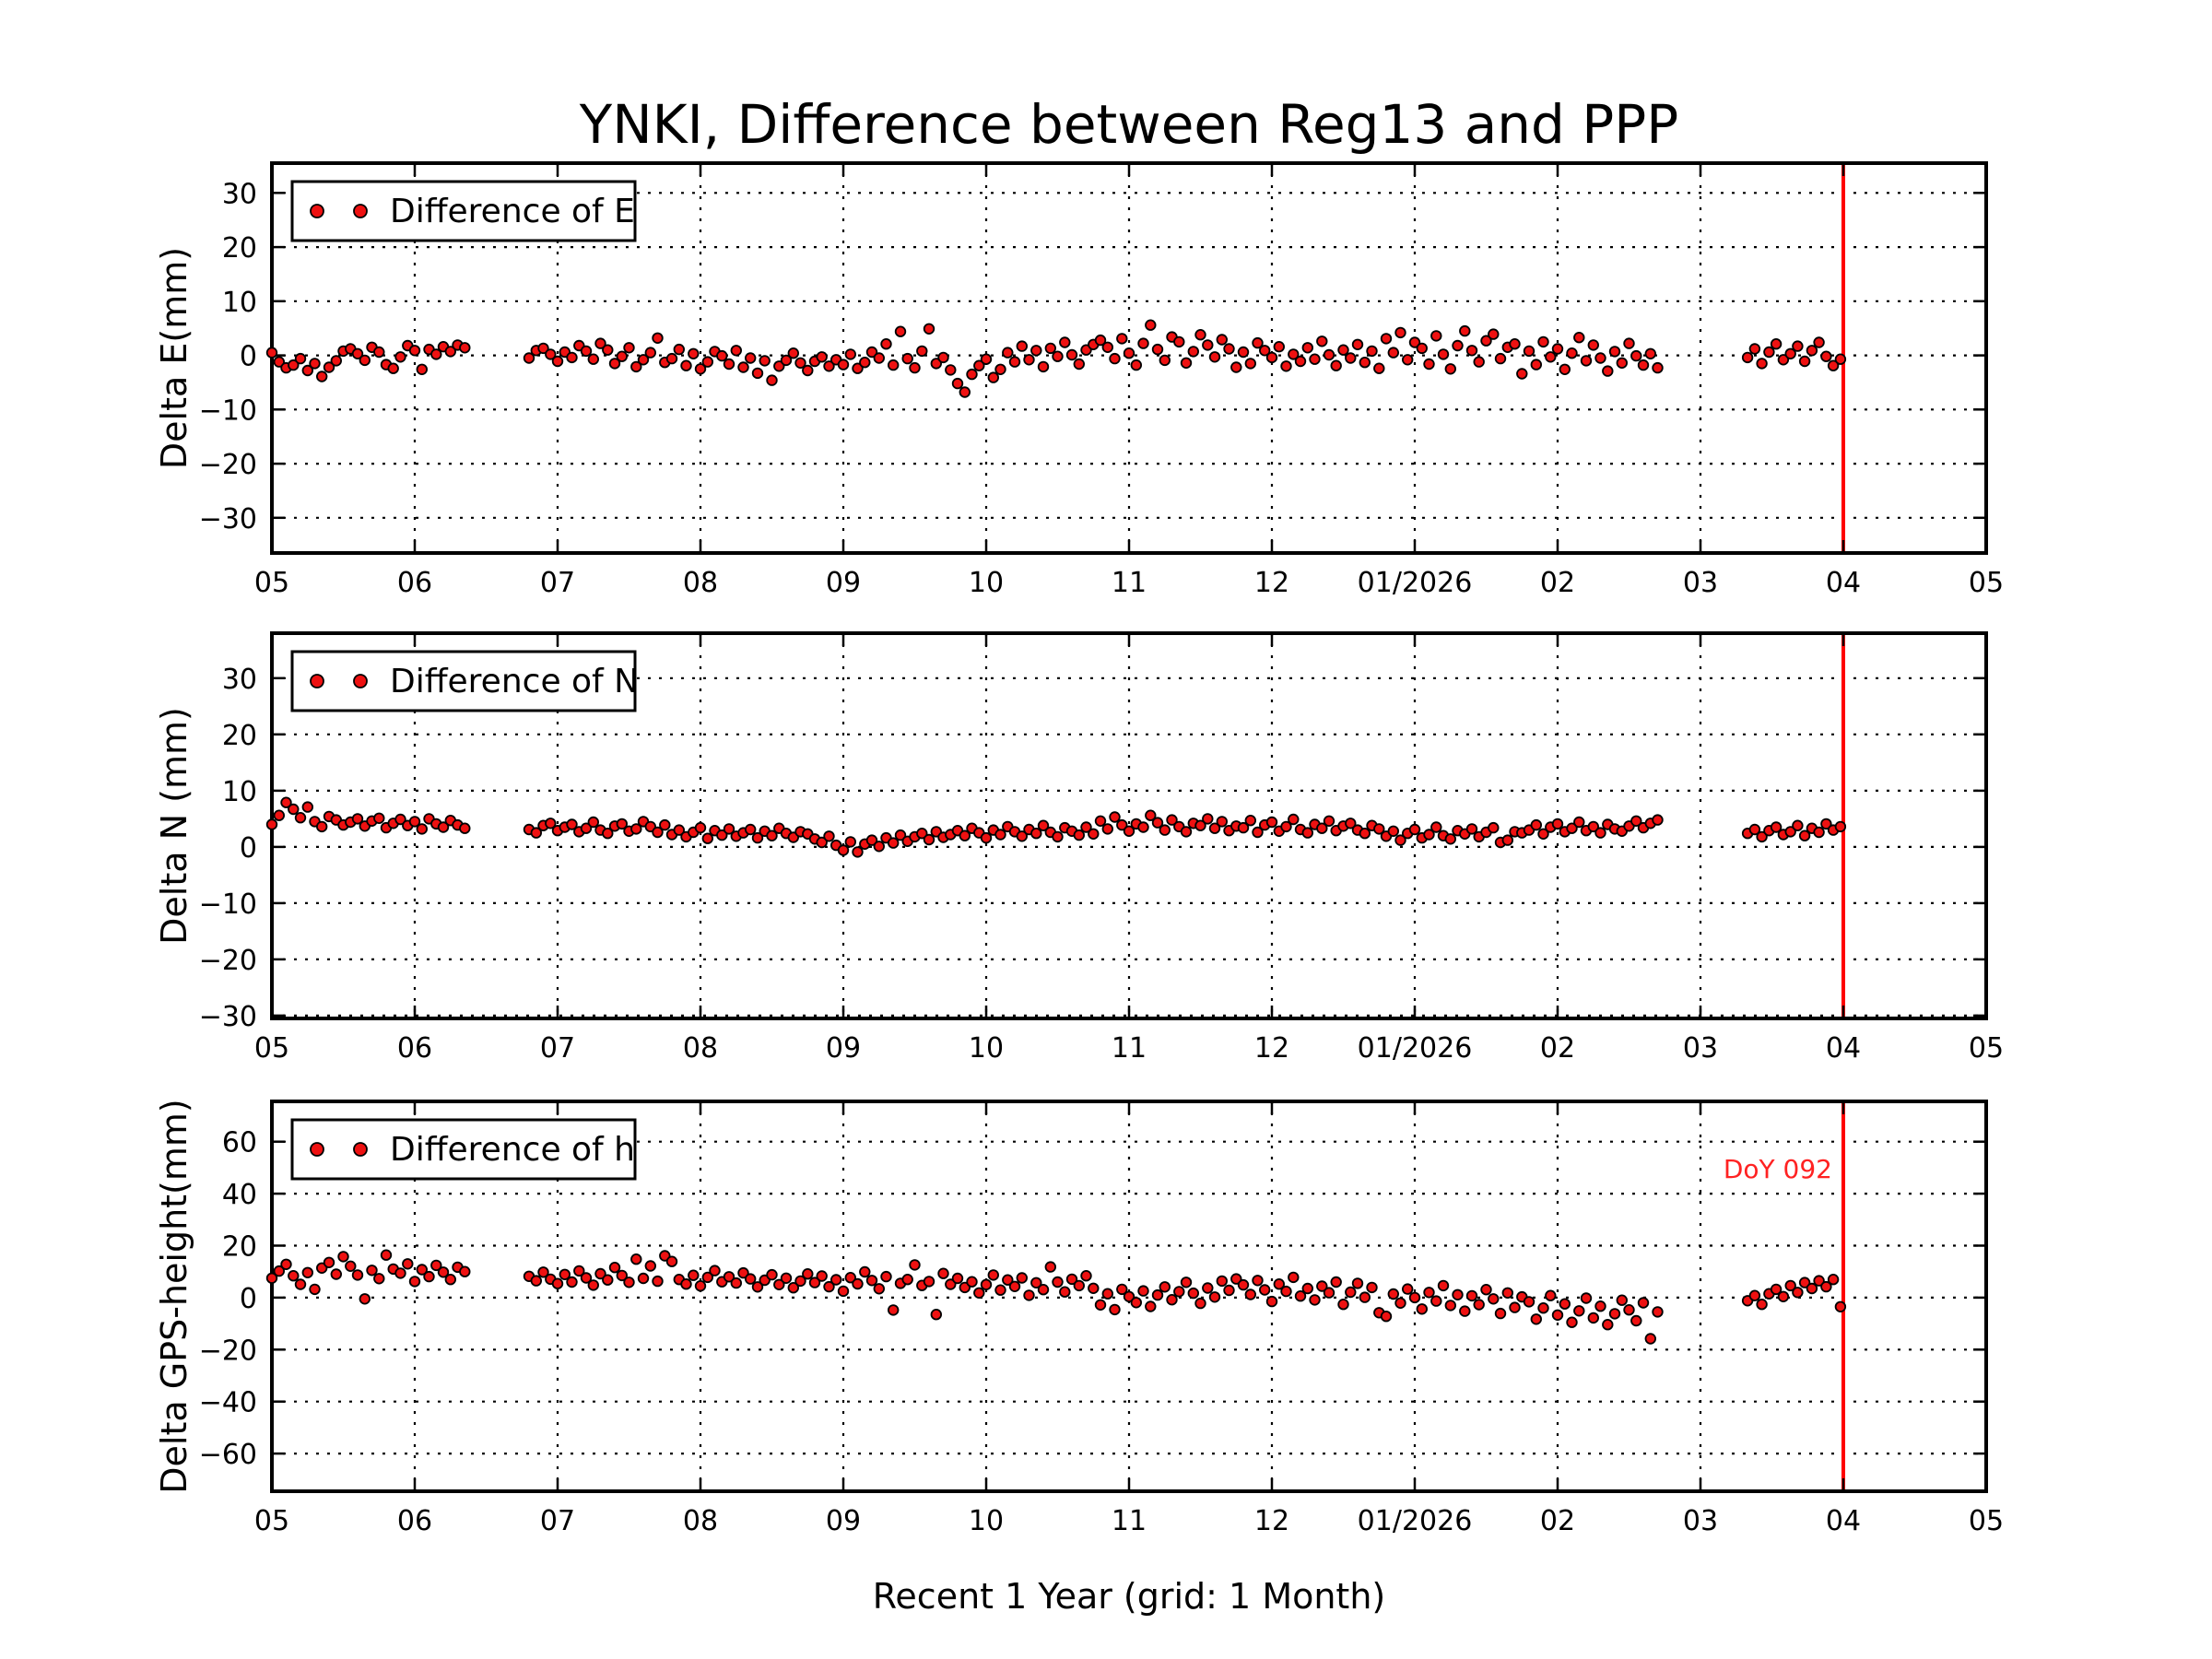  I want to click on x-tick-label: 07, so click(557, 583).